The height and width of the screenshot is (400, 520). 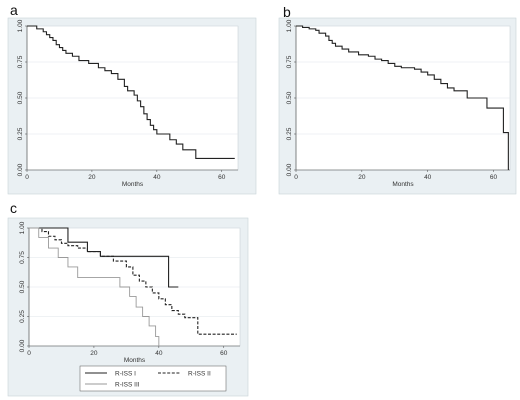 What do you see at coordinates (199, 373) in the screenshot?
I see `legend-label: R-ISS II` at bounding box center [199, 373].